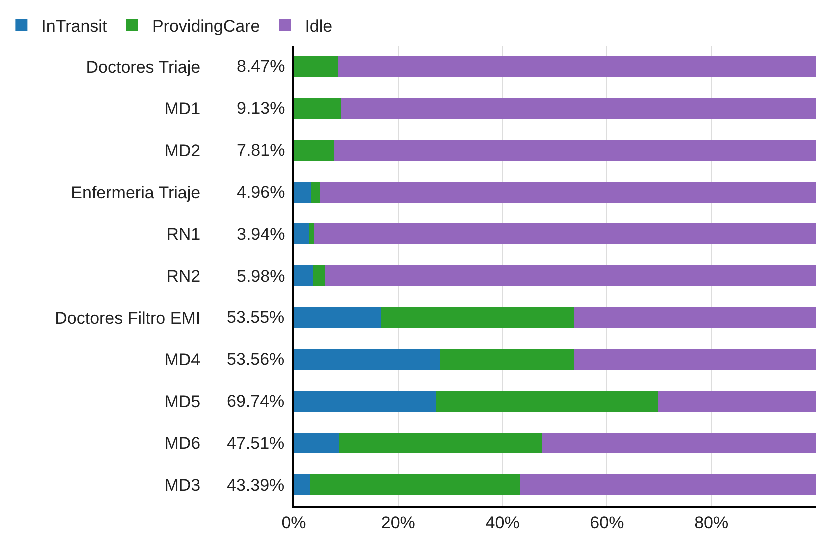 The image size is (816, 536). What do you see at coordinates (256, 443) in the screenshot?
I see `text: 47.51%` at bounding box center [256, 443].